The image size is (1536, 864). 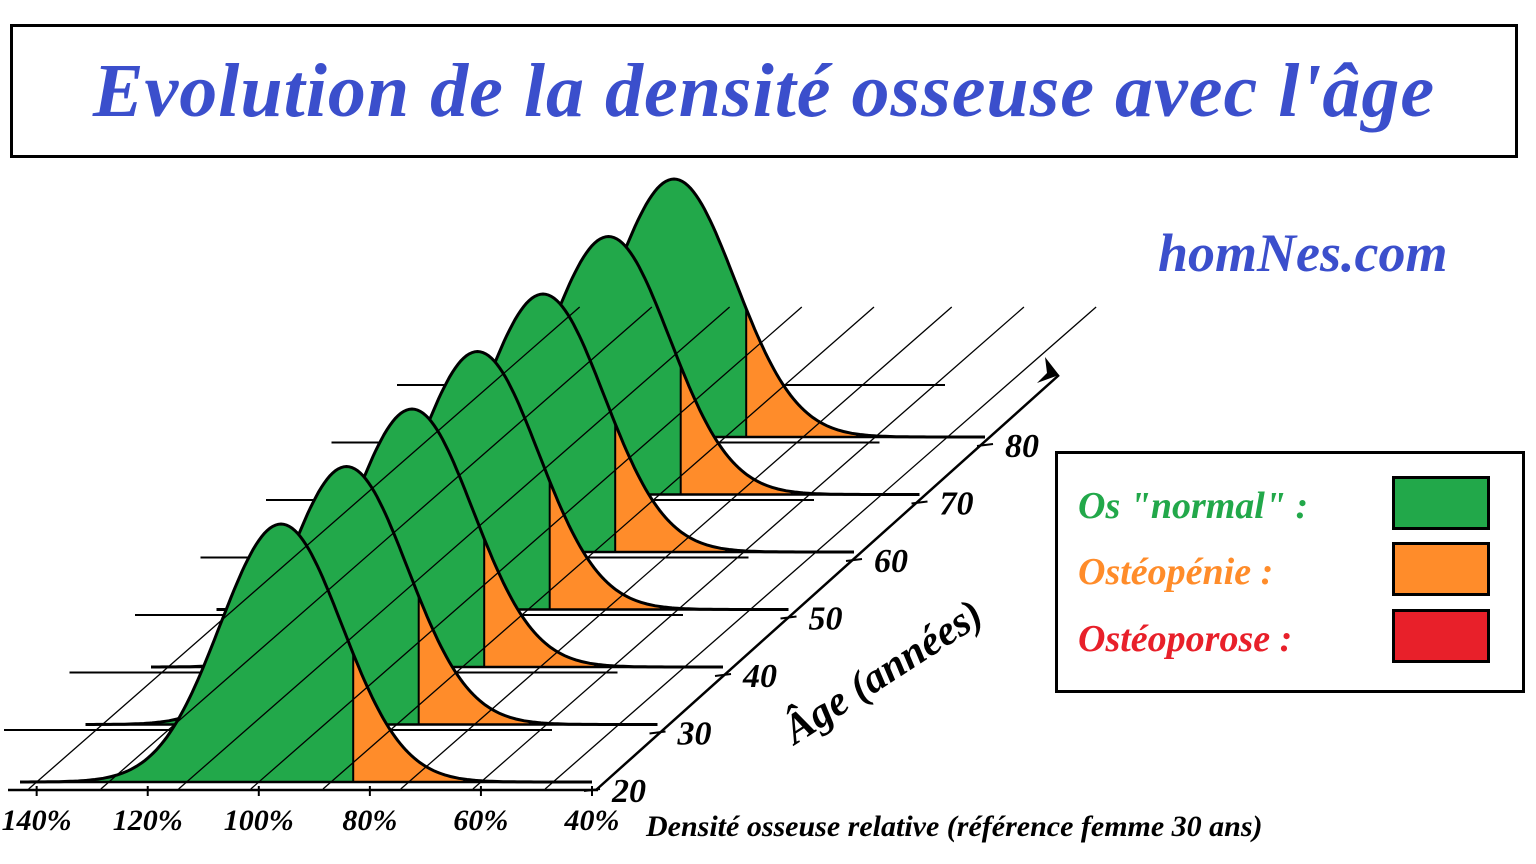 What do you see at coordinates (369, 820) in the screenshot?
I see `x-tick-label: 80%` at bounding box center [369, 820].